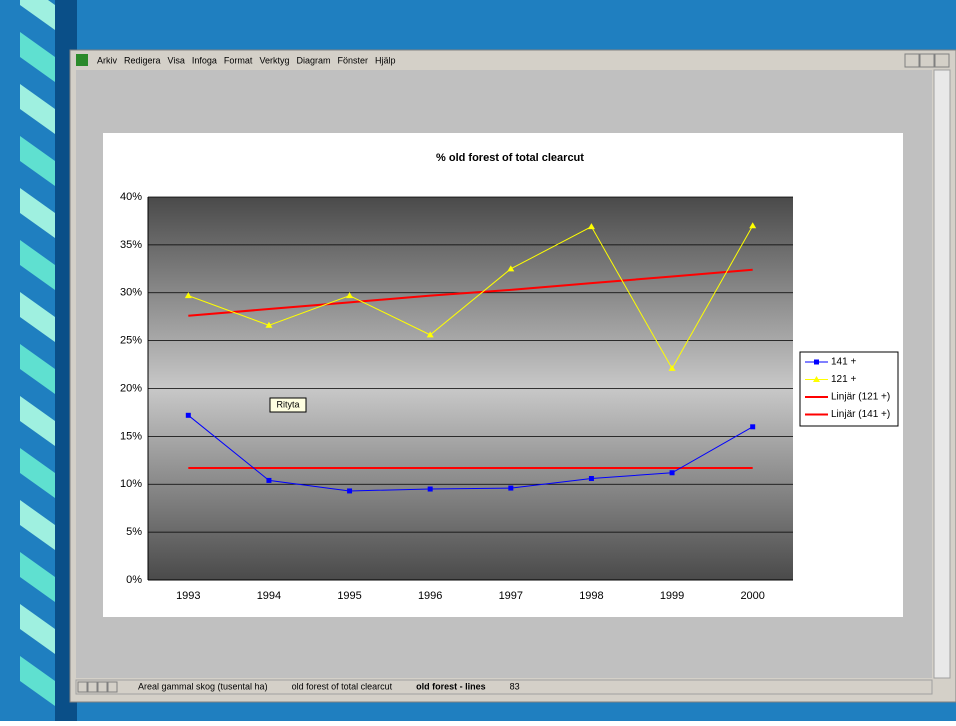  I want to click on menu-item: Hjälp, so click(385, 60).